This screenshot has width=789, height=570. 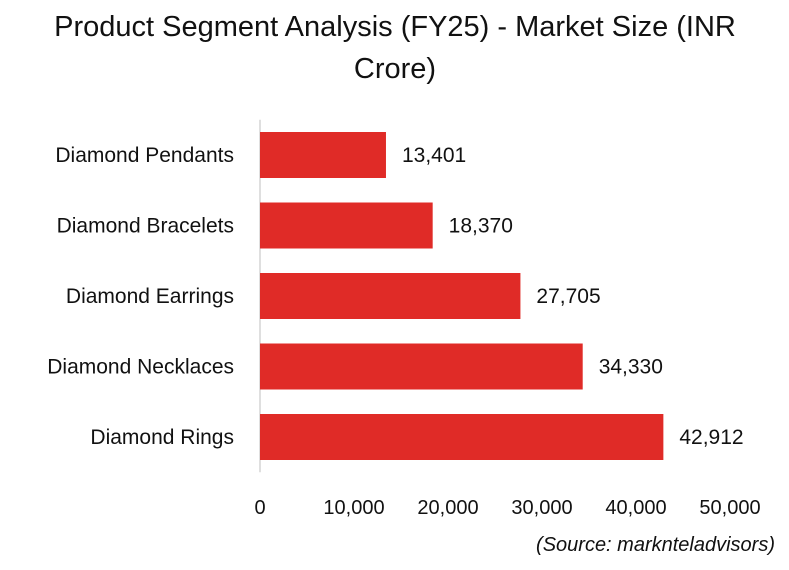 I want to click on source-note: (Source: marknteladvisors), so click(x=655, y=545).